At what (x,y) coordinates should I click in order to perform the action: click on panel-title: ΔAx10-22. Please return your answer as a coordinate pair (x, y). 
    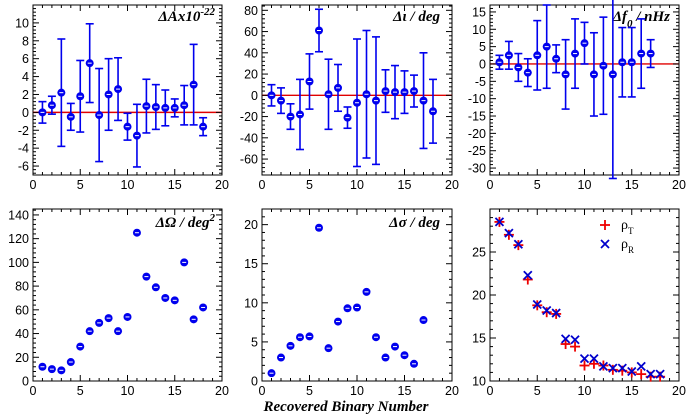
    Looking at the image, I should click on (186, 15).